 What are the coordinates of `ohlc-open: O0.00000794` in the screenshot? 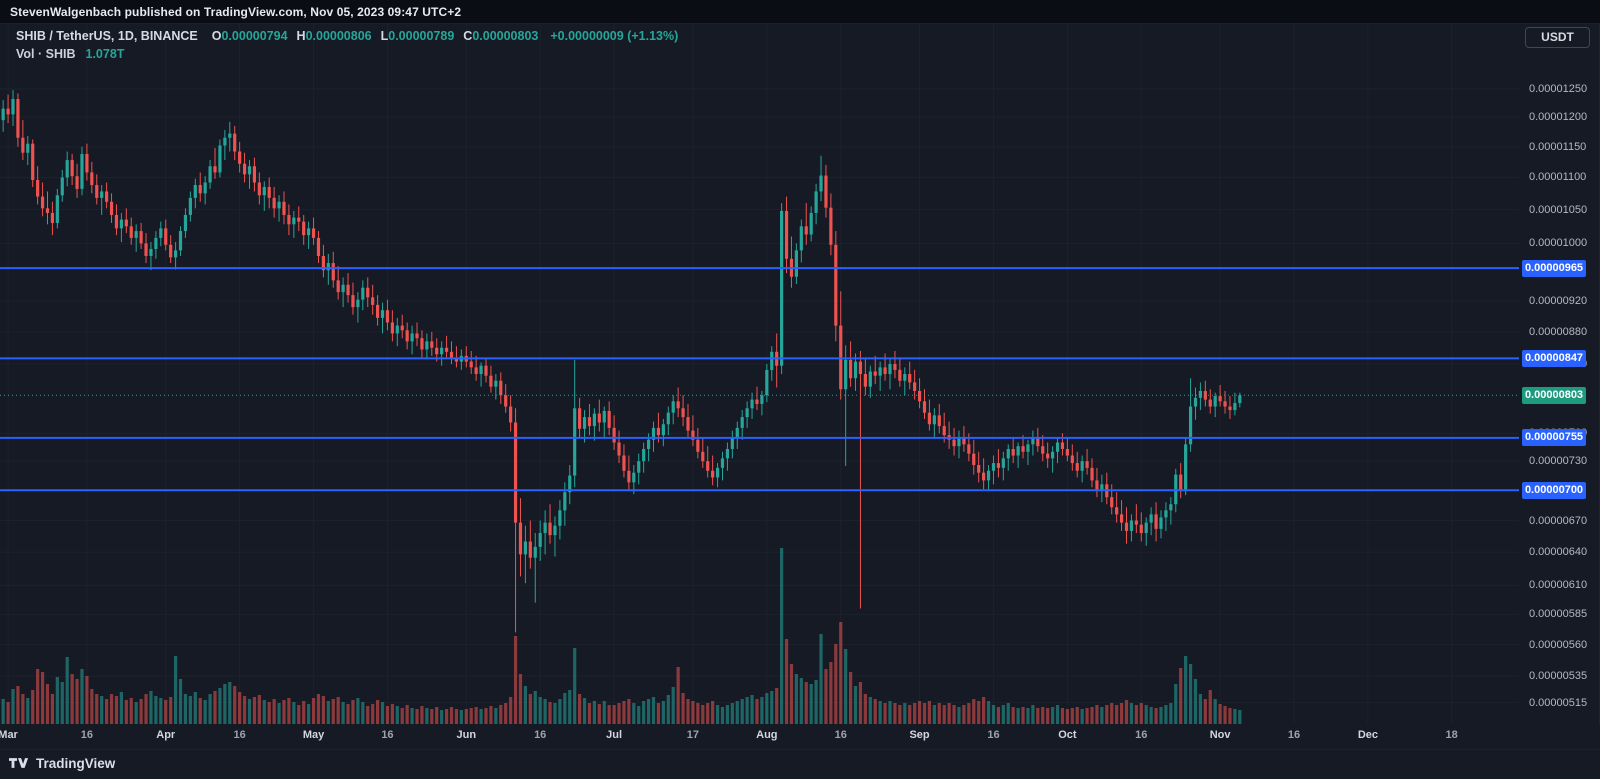 It's located at (249, 36).